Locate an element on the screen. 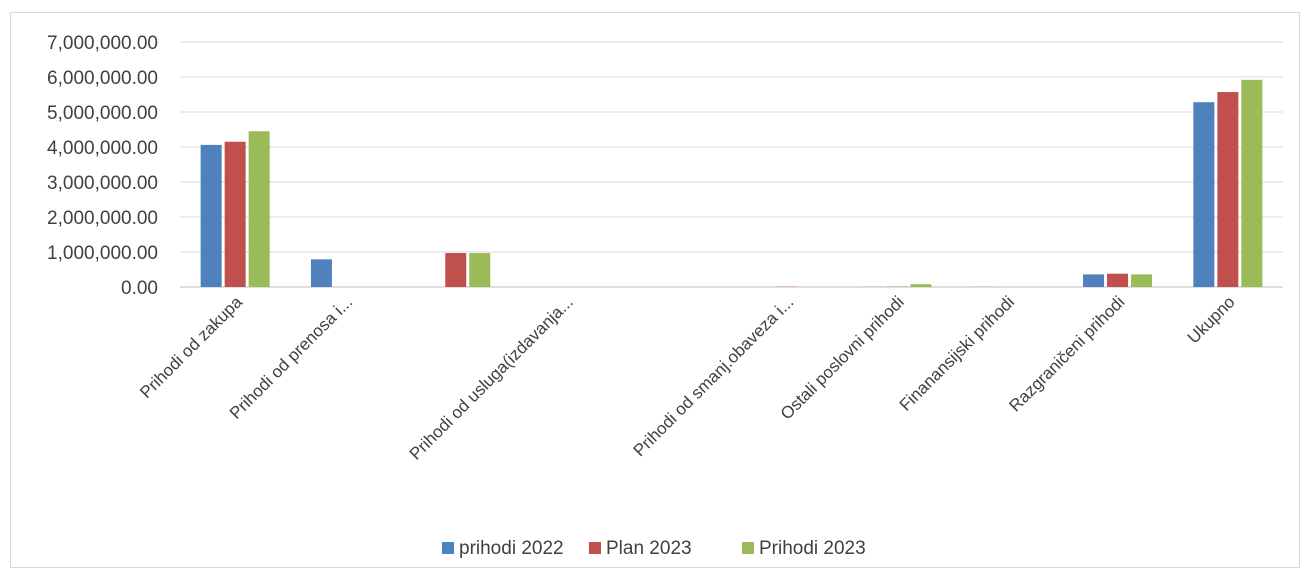 The image size is (1311, 581). legend-label: prihodi 2022 is located at coordinates (511, 548).